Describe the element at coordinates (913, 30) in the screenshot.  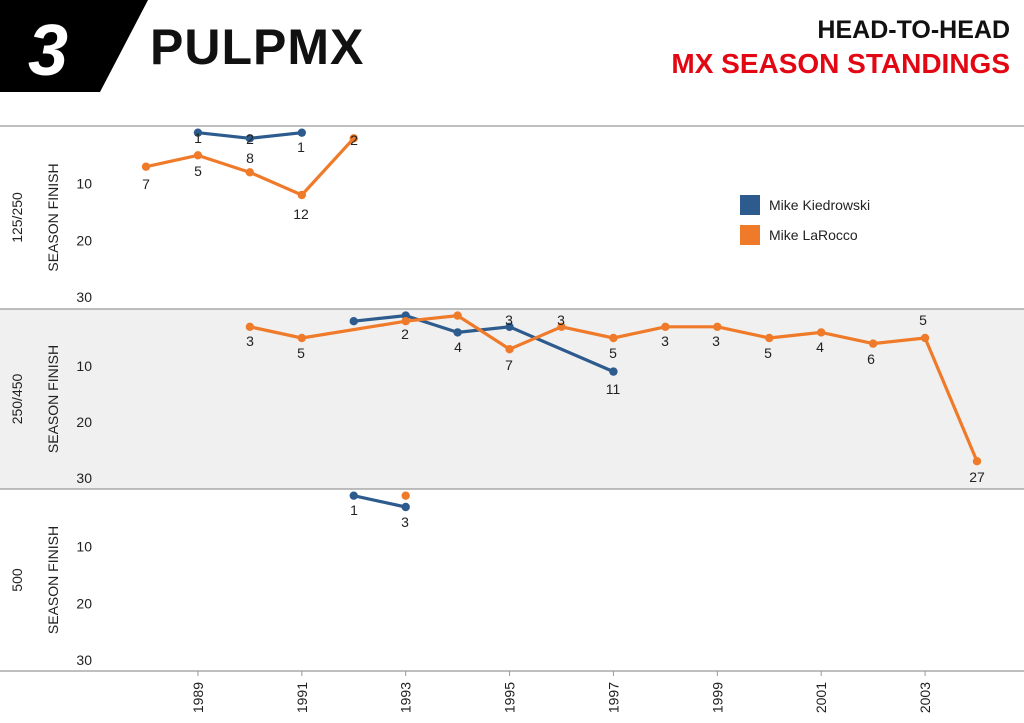
I see `chart-title: HEAD-TO-HEAD` at that location.